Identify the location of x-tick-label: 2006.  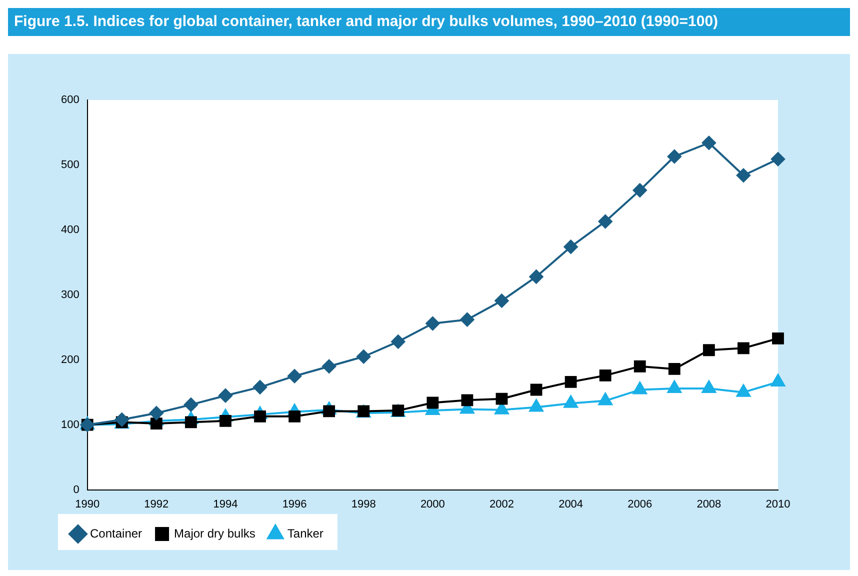
(640, 504).